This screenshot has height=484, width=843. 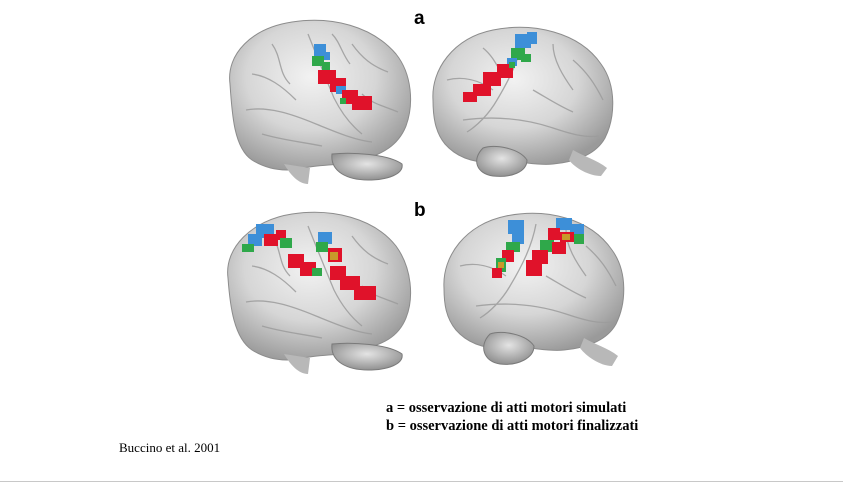 I want to click on panel-label-b: b, so click(x=420, y=210).